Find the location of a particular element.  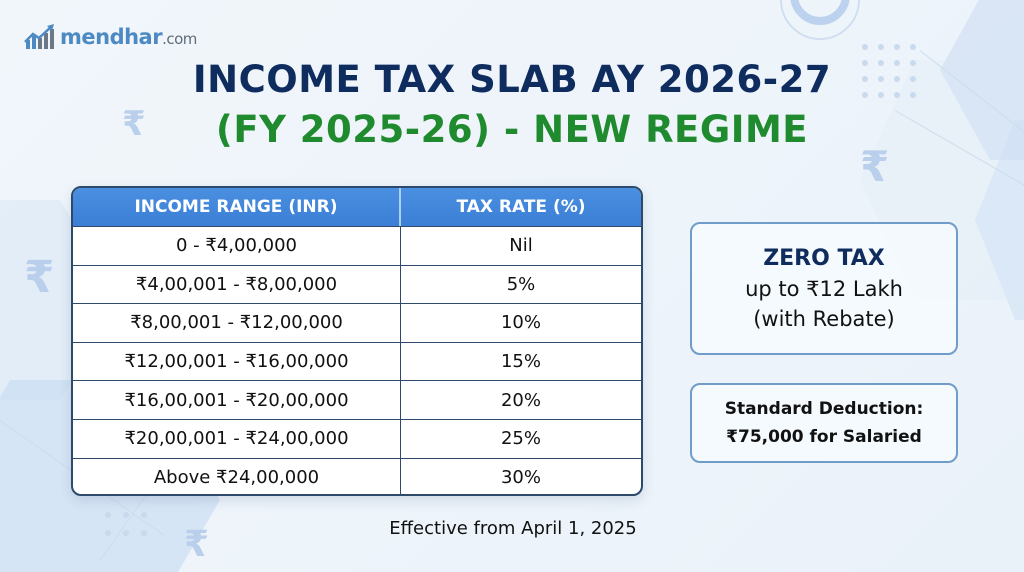

zero-tax-card: ZERO TAX up to ₹12 Lakh (with Rebate) is located at coordinates (824, 288).